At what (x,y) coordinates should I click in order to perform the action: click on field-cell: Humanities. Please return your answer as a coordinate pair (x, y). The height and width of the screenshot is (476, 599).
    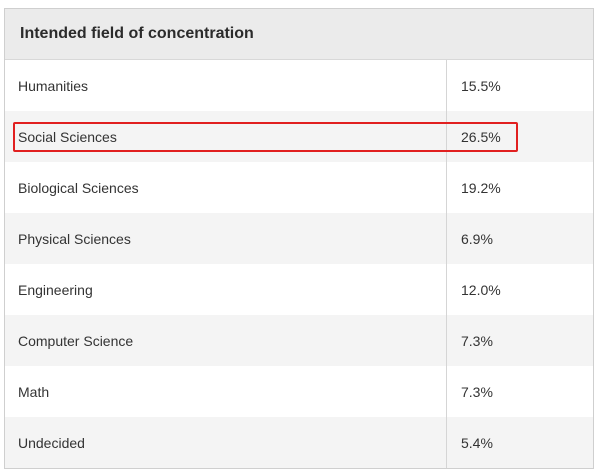
    Looking at the image, I should click on (226, 85).